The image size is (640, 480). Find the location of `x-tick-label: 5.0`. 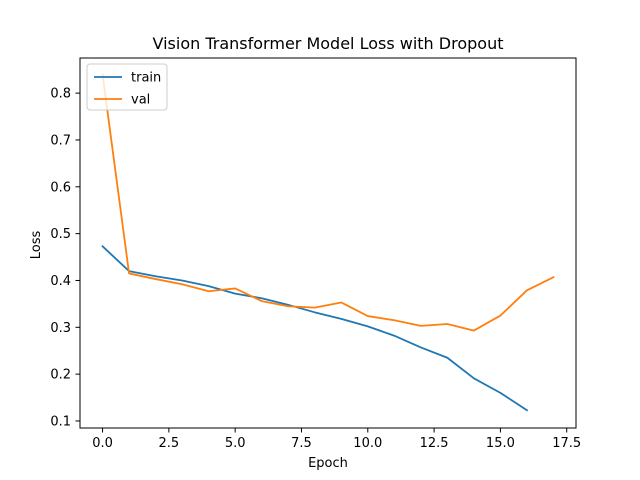

x-tick-label: 5.0 is located at coordinates (235, 443).